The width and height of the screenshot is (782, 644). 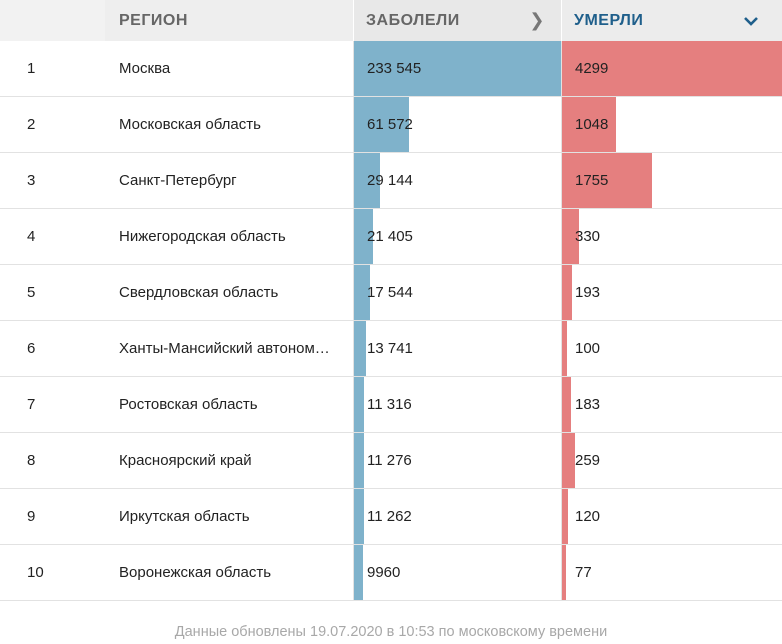 I want to click on header-cases-label: ЗАБОЛЕЛИ, so click(x=413, y=20).